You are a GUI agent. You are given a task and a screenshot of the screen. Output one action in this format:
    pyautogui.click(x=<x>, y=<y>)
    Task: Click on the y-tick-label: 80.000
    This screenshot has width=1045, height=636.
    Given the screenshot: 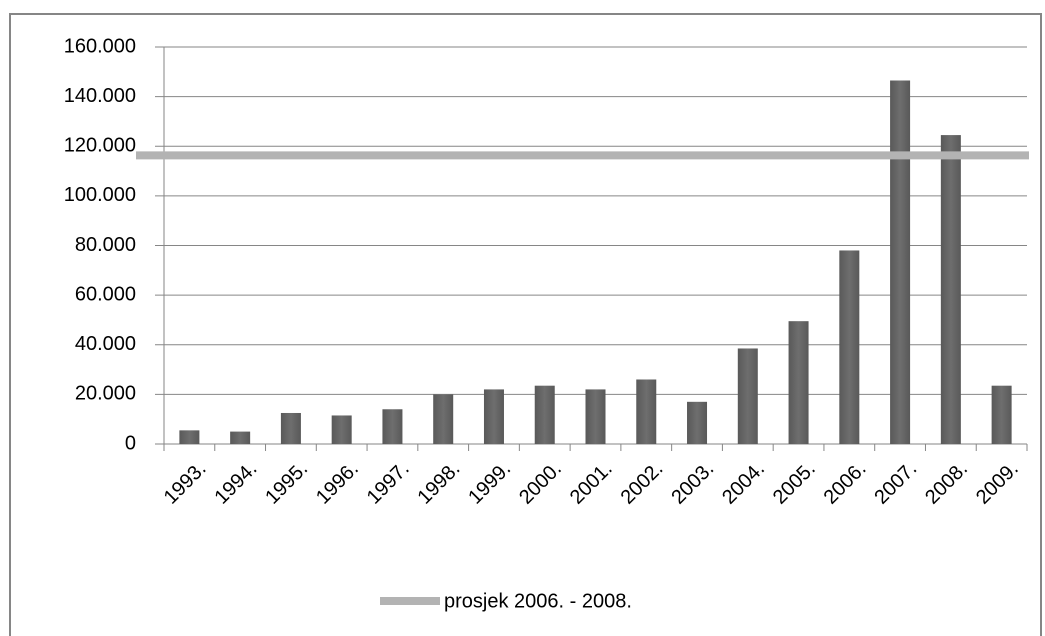 What is the action you would take?
    pyautogui.click(x=105, y=245)
    